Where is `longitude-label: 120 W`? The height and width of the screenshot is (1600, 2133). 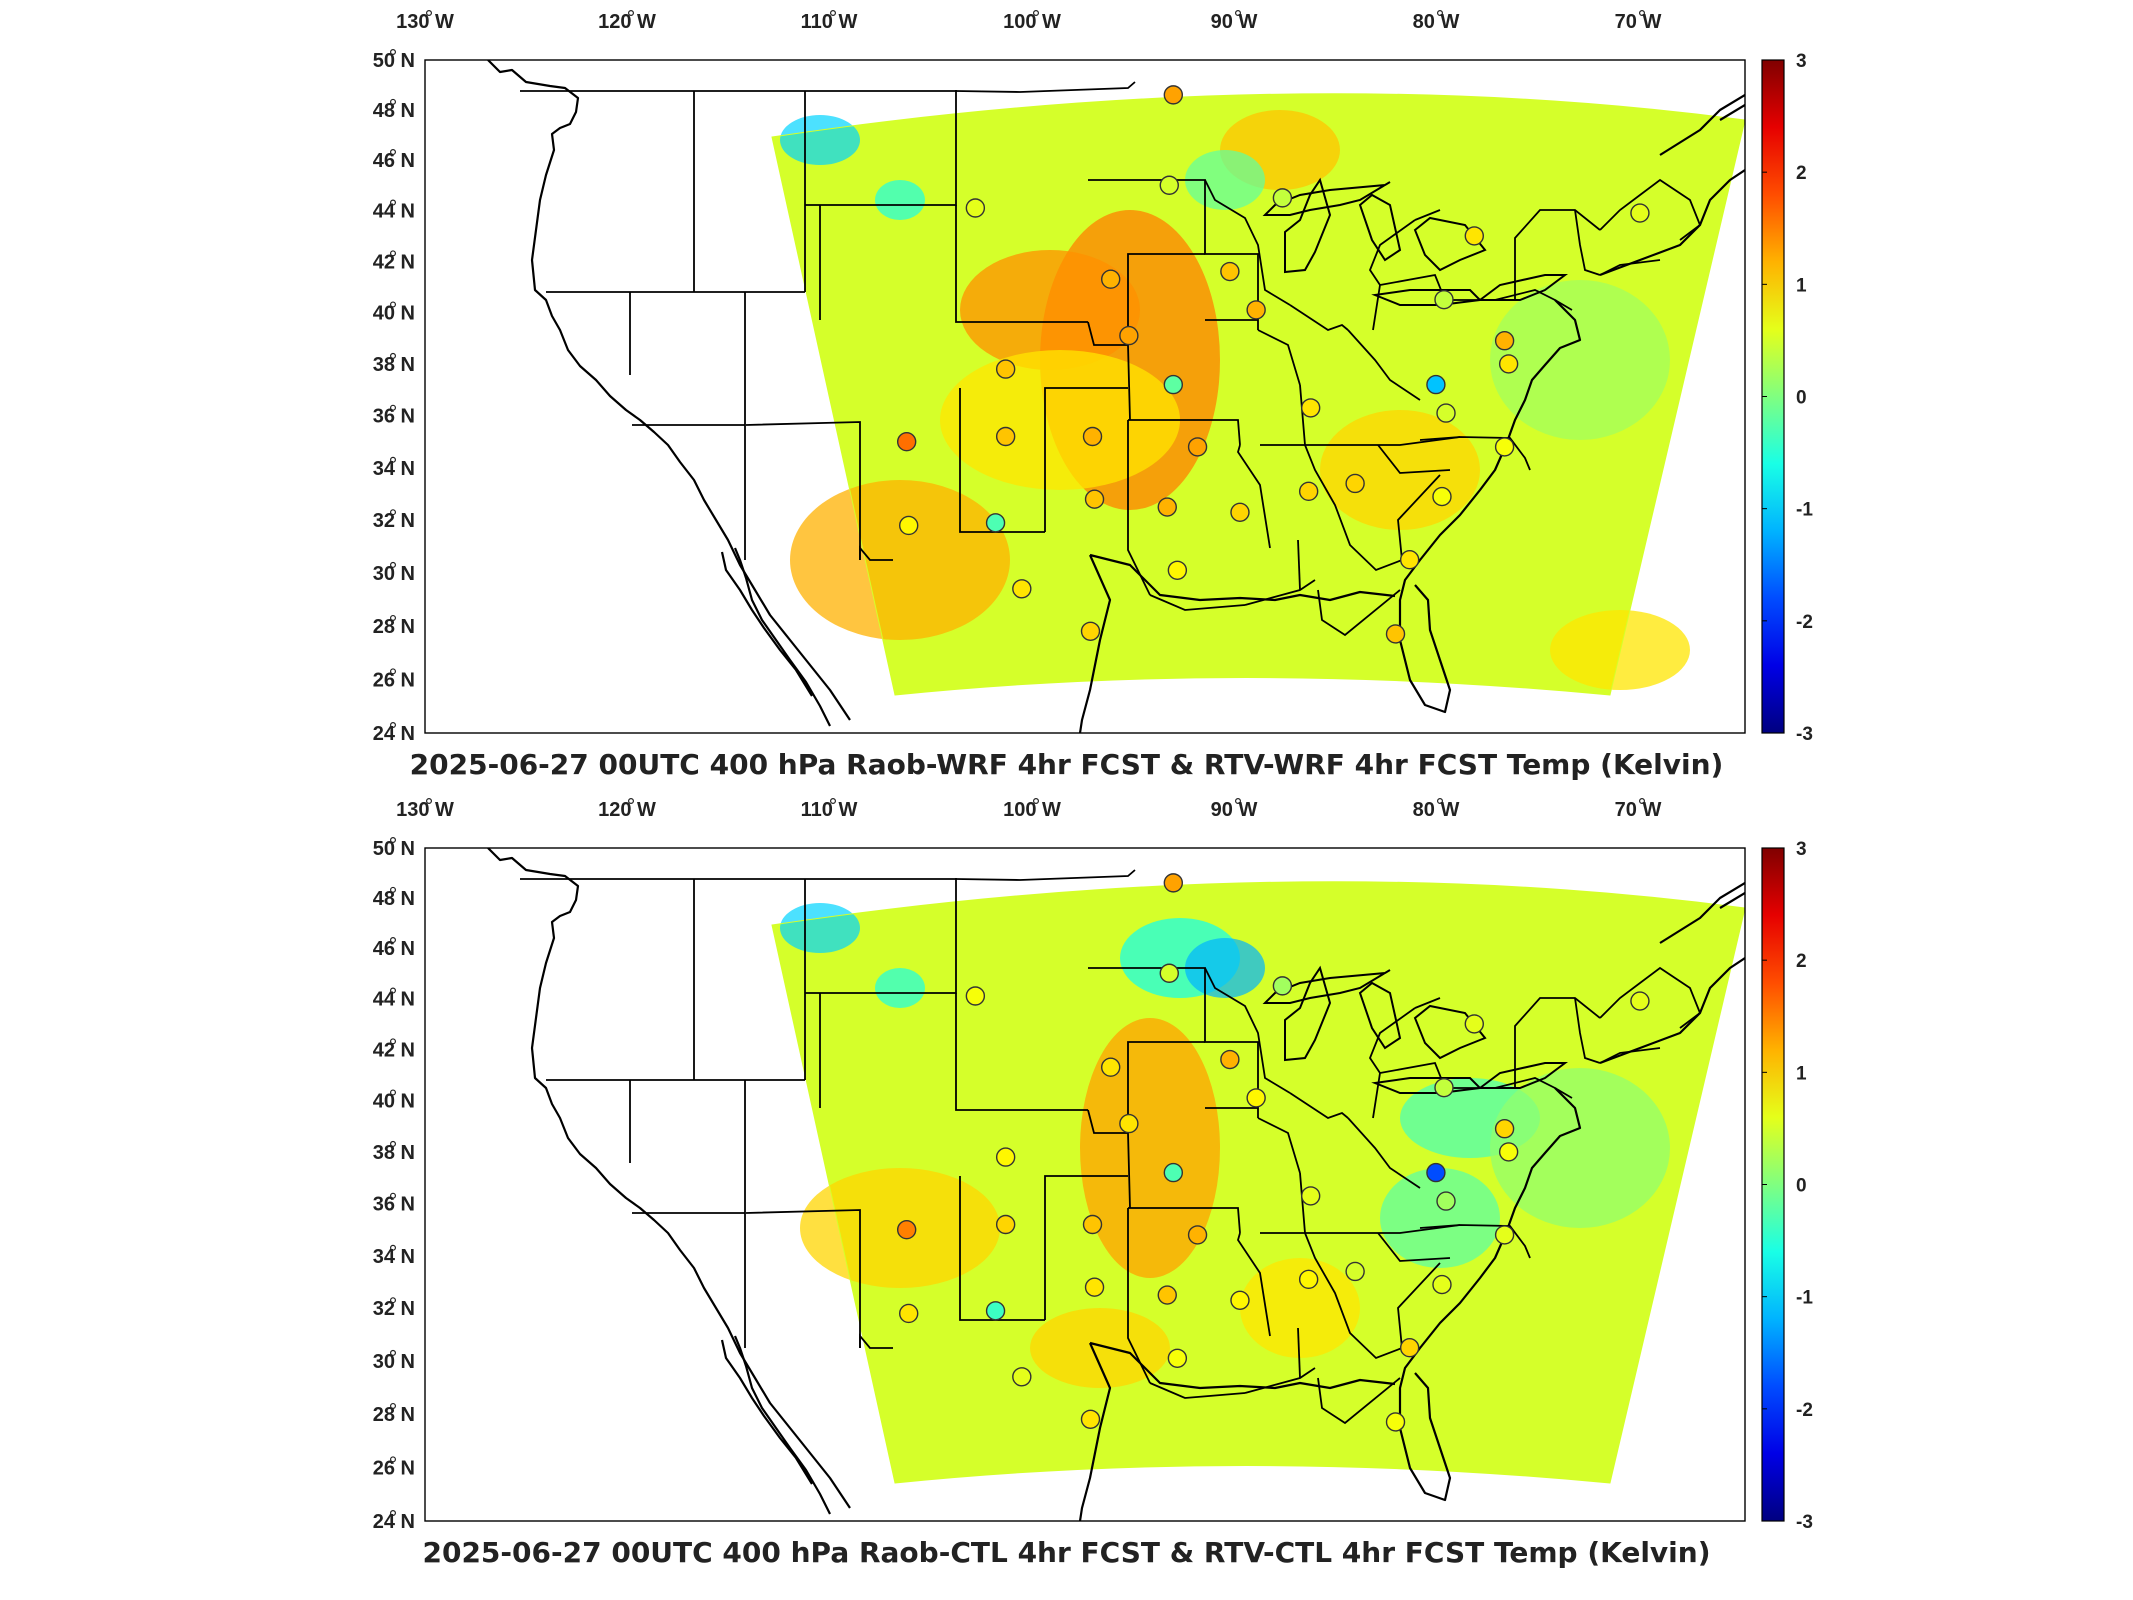
longitude-label: 120 W is located at coordinates (627, 810).